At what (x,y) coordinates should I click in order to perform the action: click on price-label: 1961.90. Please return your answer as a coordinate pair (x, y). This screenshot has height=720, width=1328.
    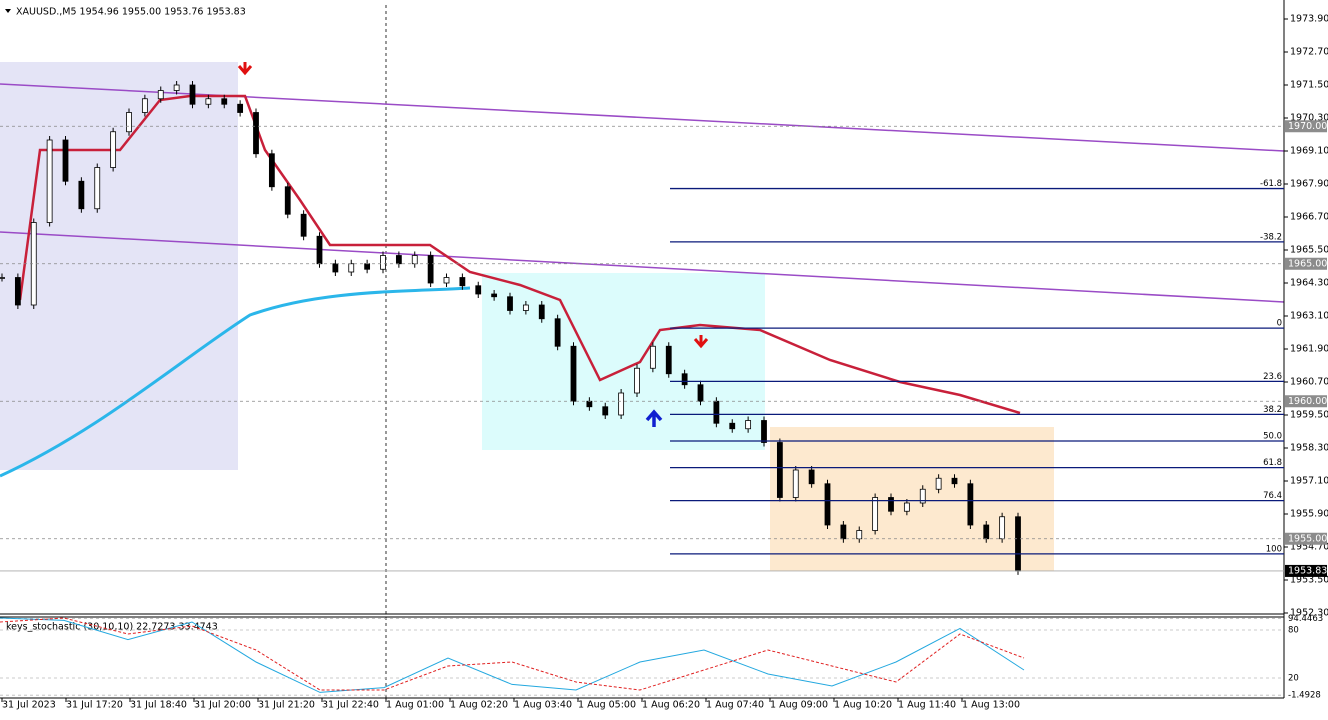
    Looking at the image, I should click on (1309, 349).